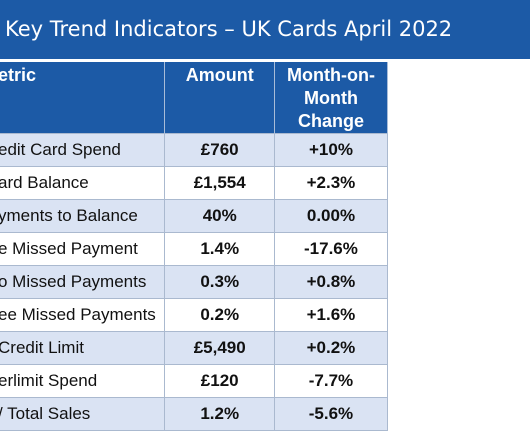 This screenshot has height=442, width=530. I want to click on table-row: o Missed Payments 0.3% +0.8%, so click(194, 282).